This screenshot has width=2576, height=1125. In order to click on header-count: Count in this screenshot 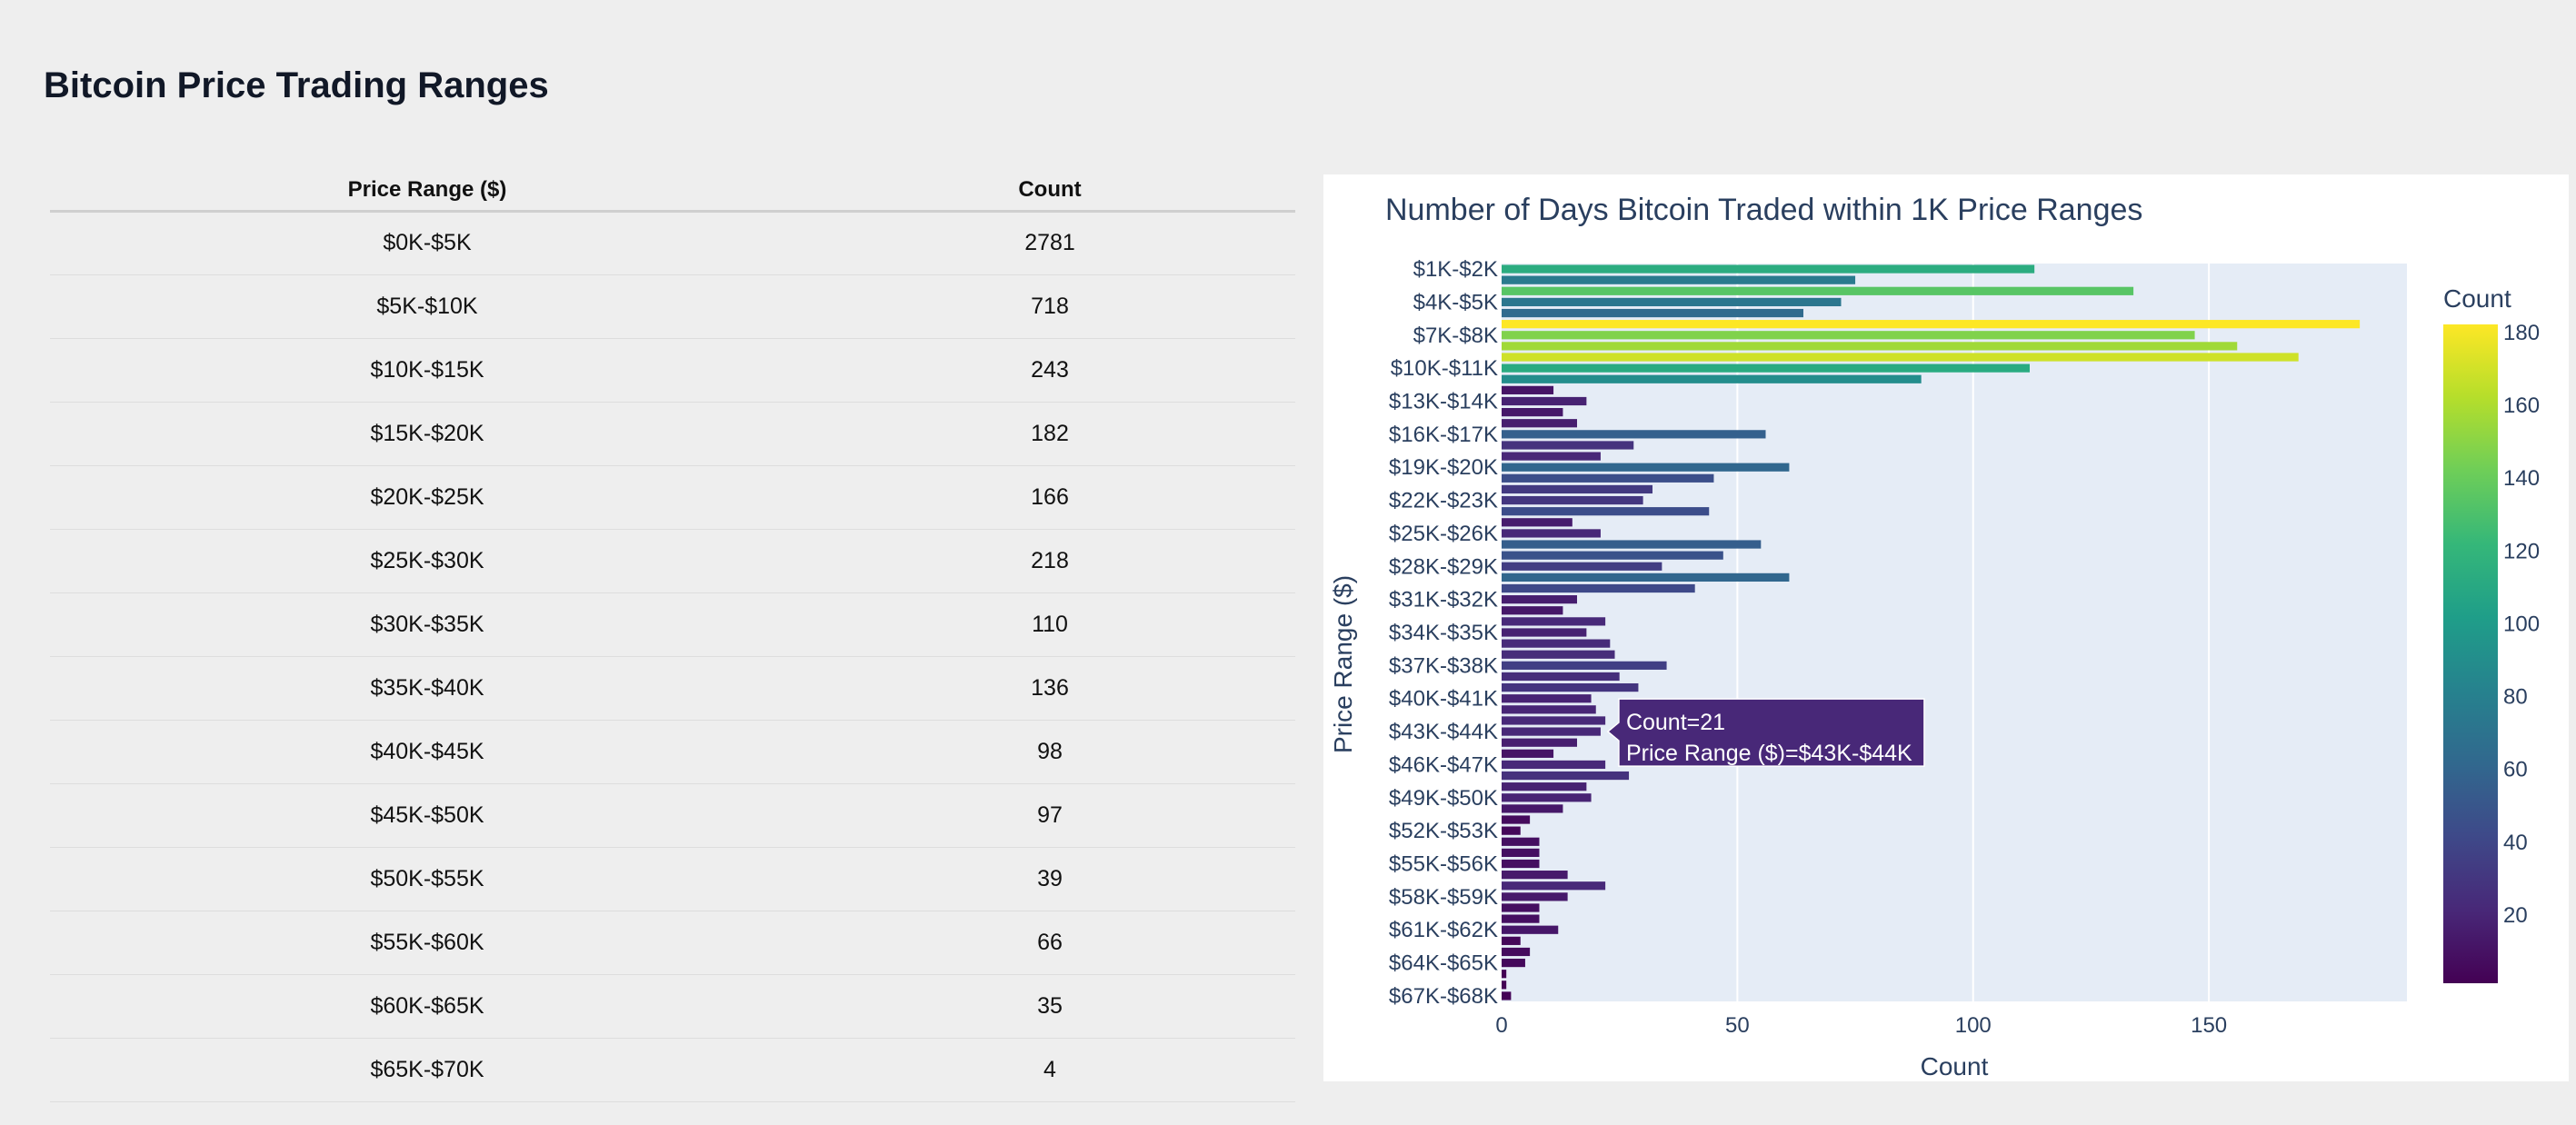, I will do `click(1049, 192)`.